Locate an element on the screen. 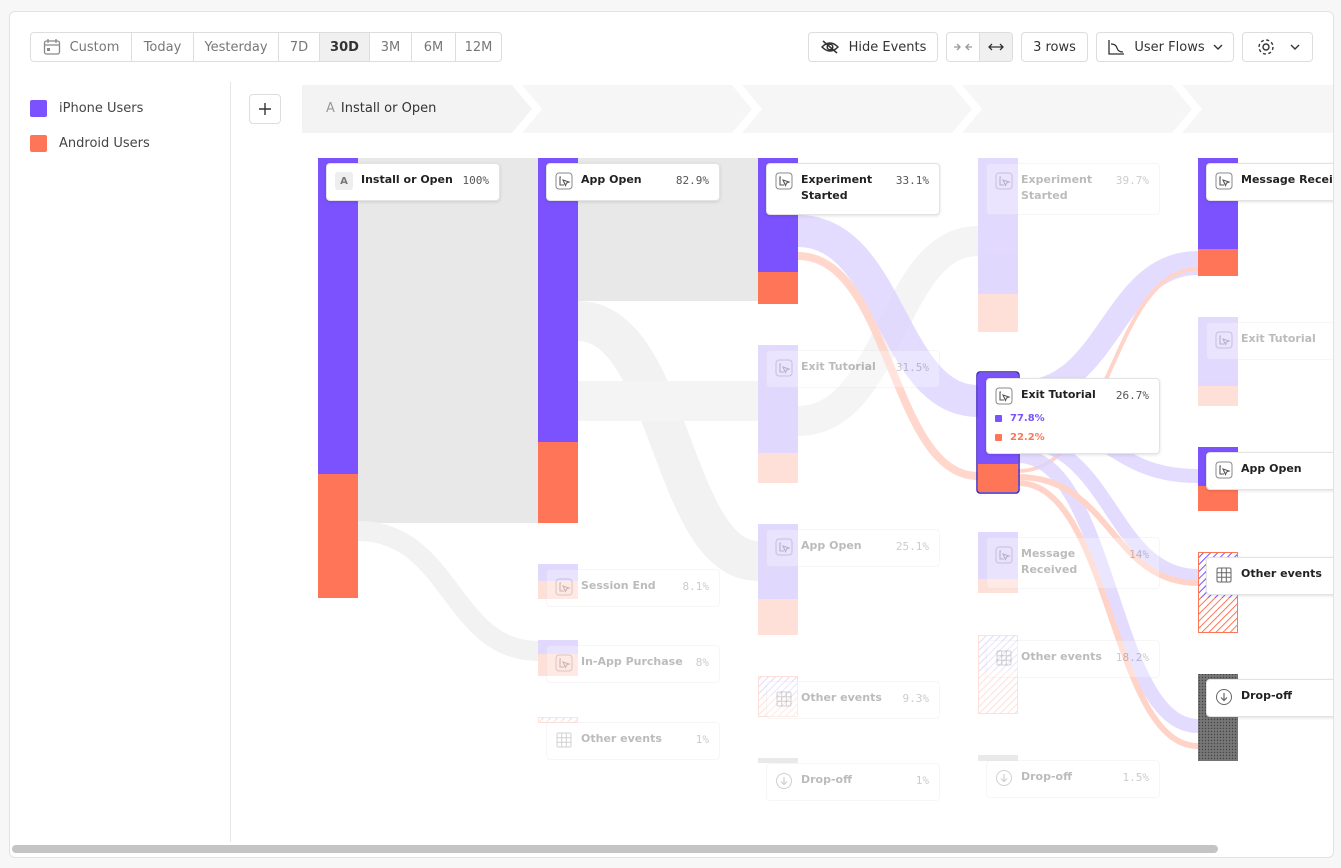 Image resolution: width=1341 pixels, height=868 pixels. node-card: Message Received 14% is located at coordinates (1073, 563).